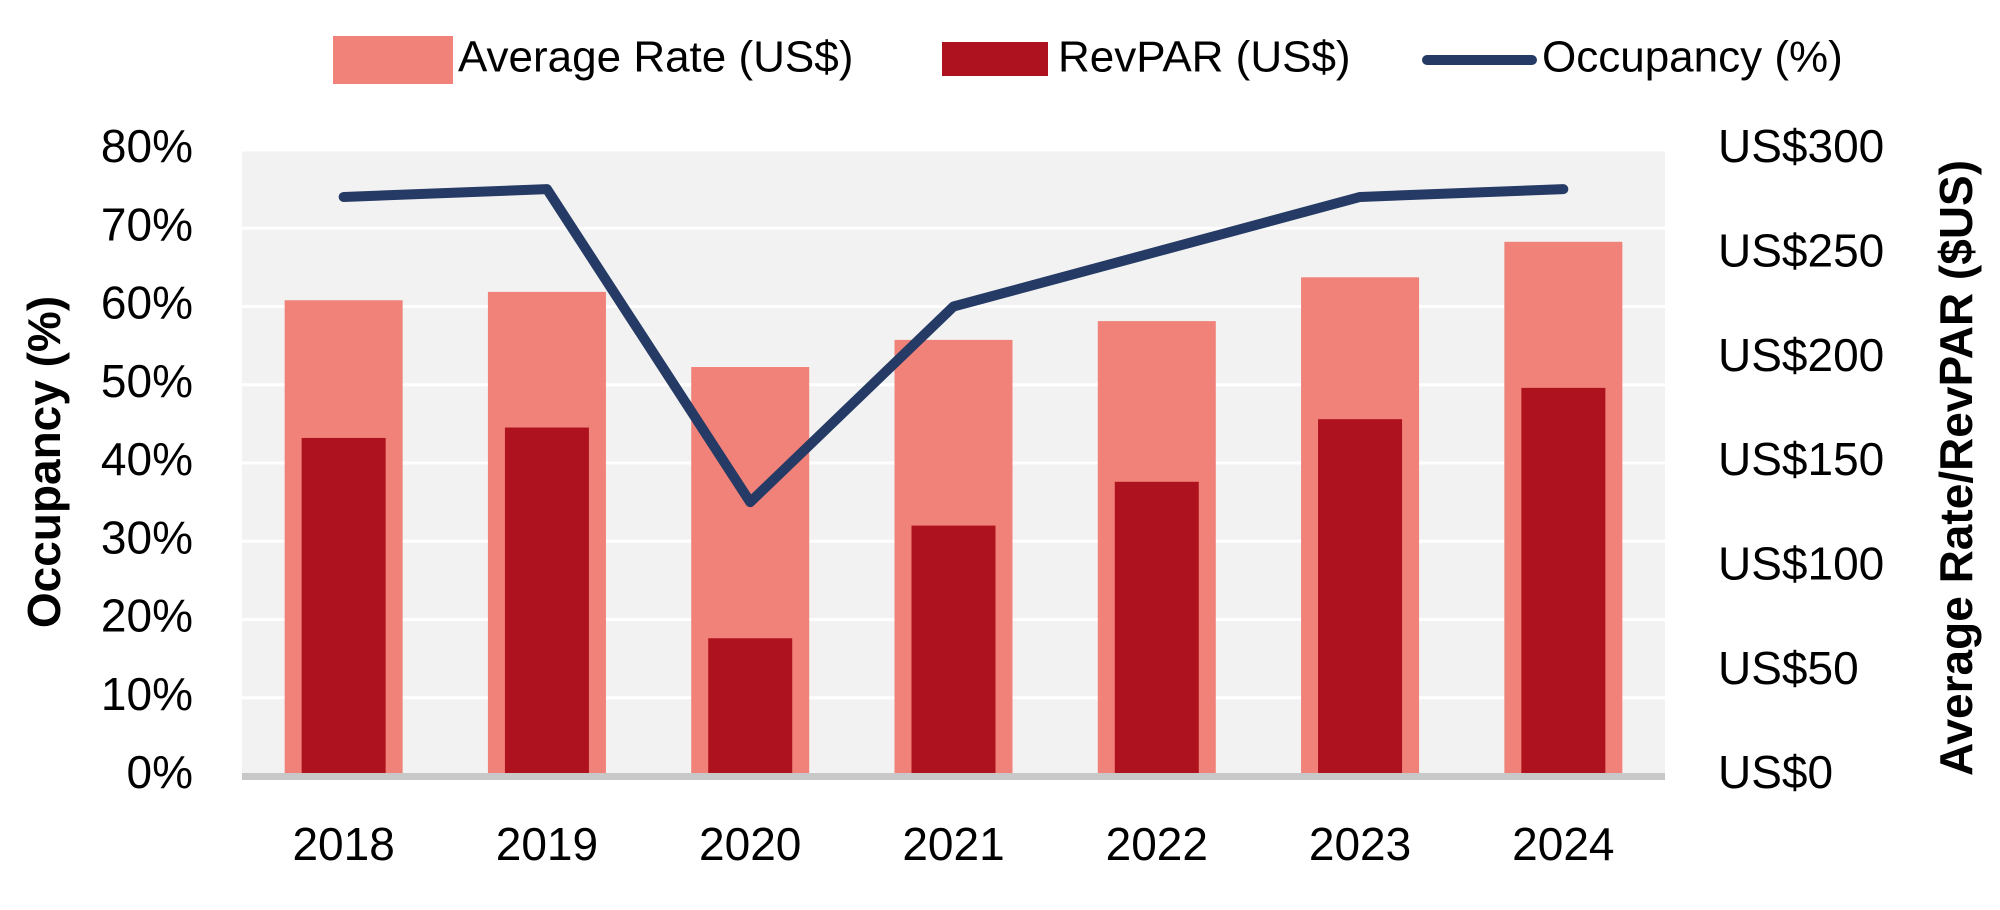  What do you see at coordinates (44, 462) in the screenshot?
I see `left-axis-title: Occupancy (%)` at bounding box center [44, 462].